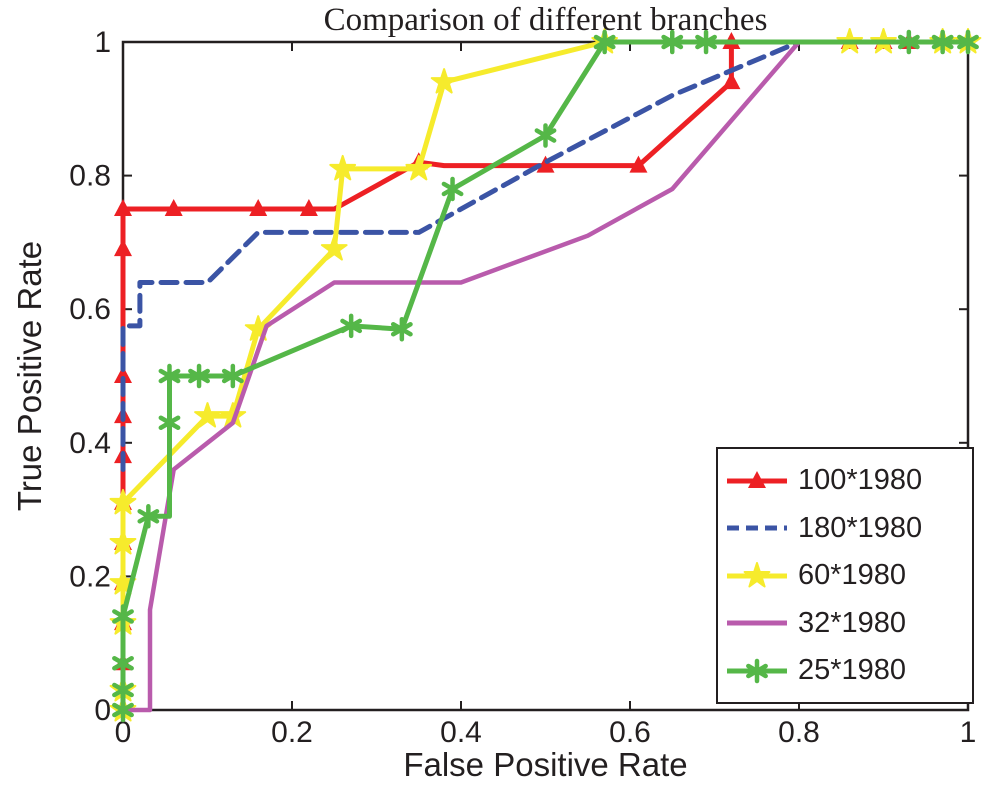 Image resolution: width=991 pixels, height=799 pixels. I want to click on x-tick-label: 0.4, so click(461, 732).